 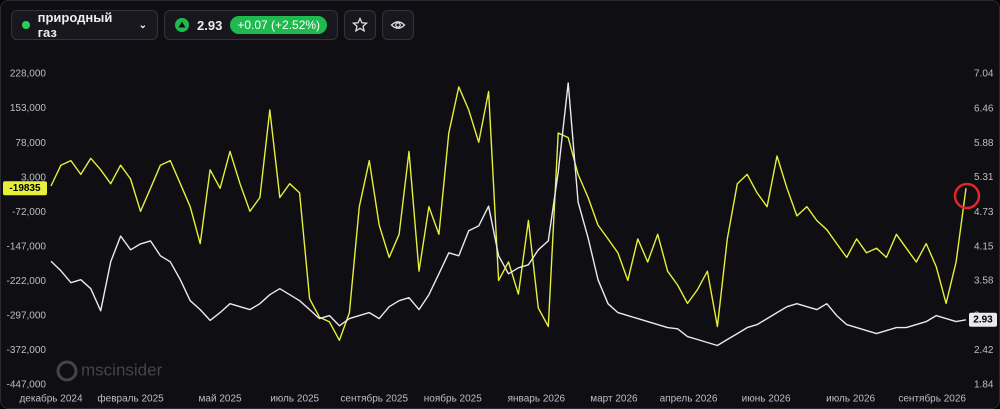 I want to click on y-tick-label: -222,000, so click(x=27, y=281).